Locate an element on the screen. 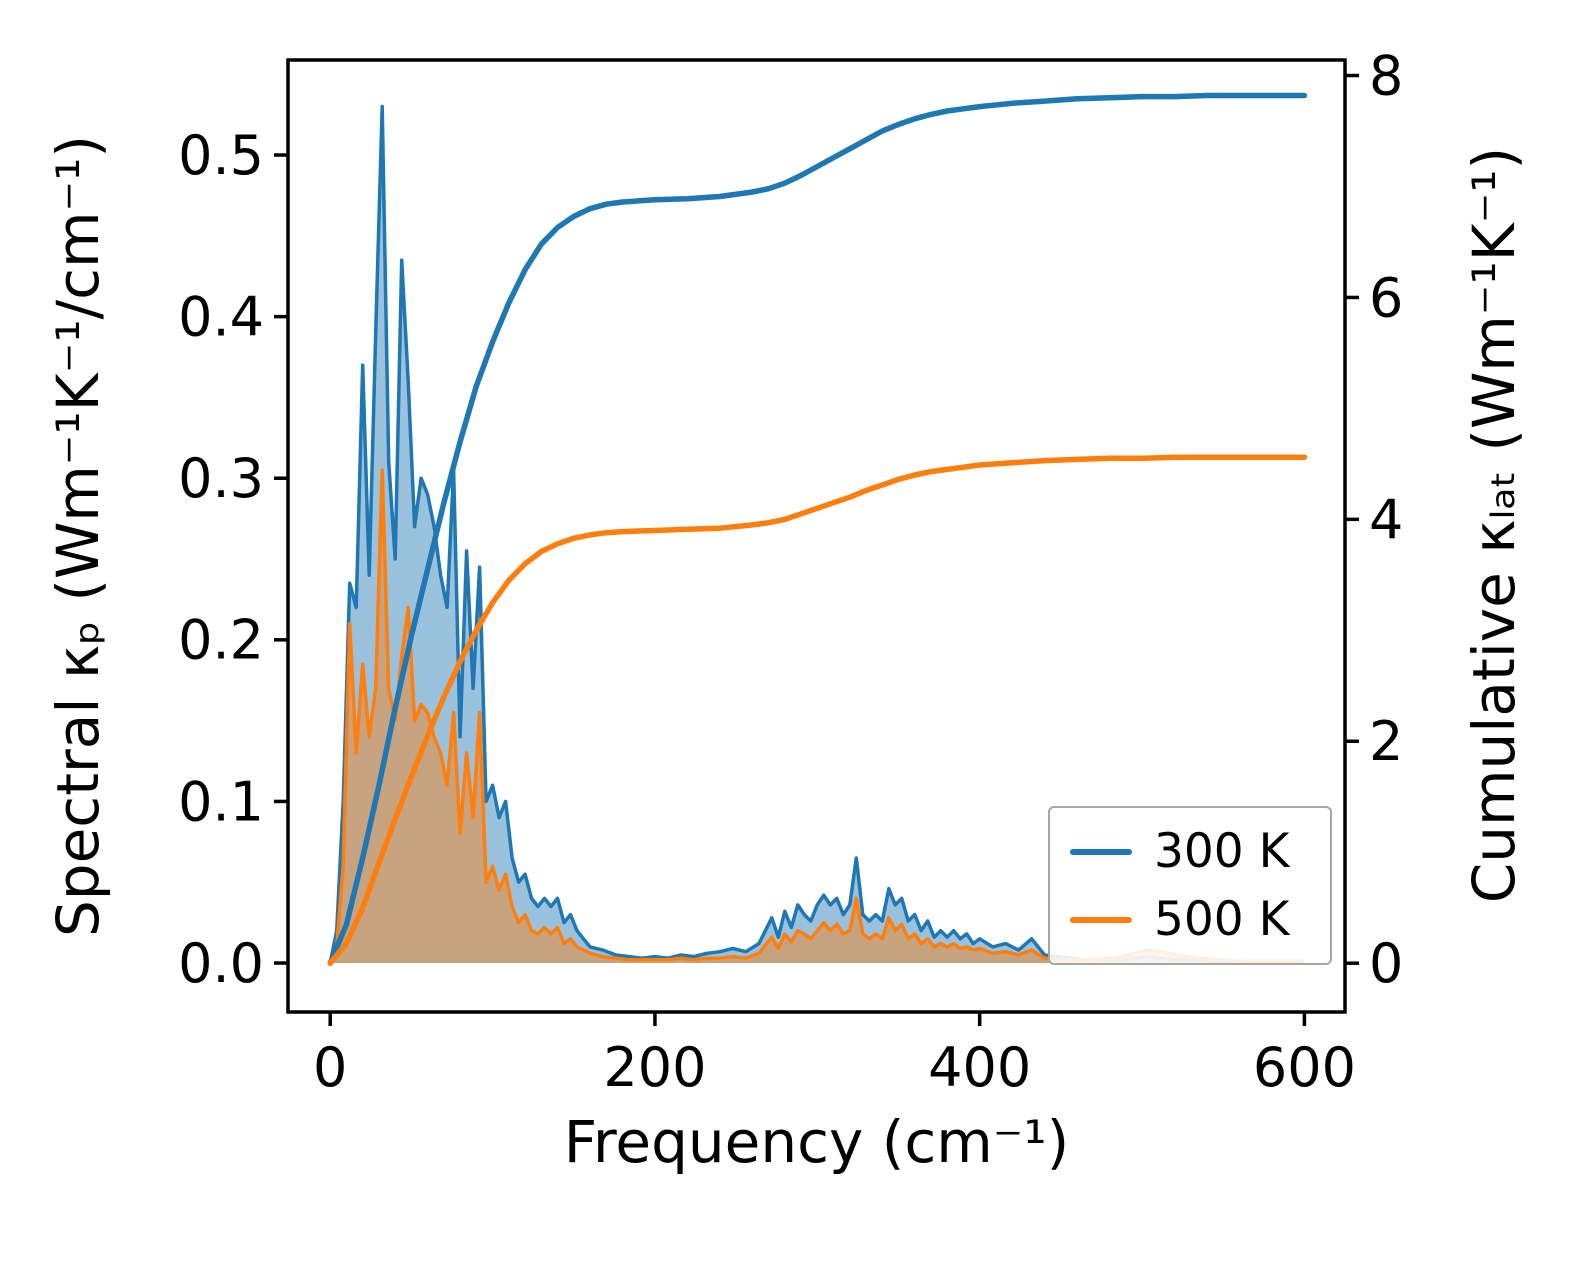 This screenshot has width=1586, height=1267. svg-text: 0.0 is located at coordinates (221, 963).